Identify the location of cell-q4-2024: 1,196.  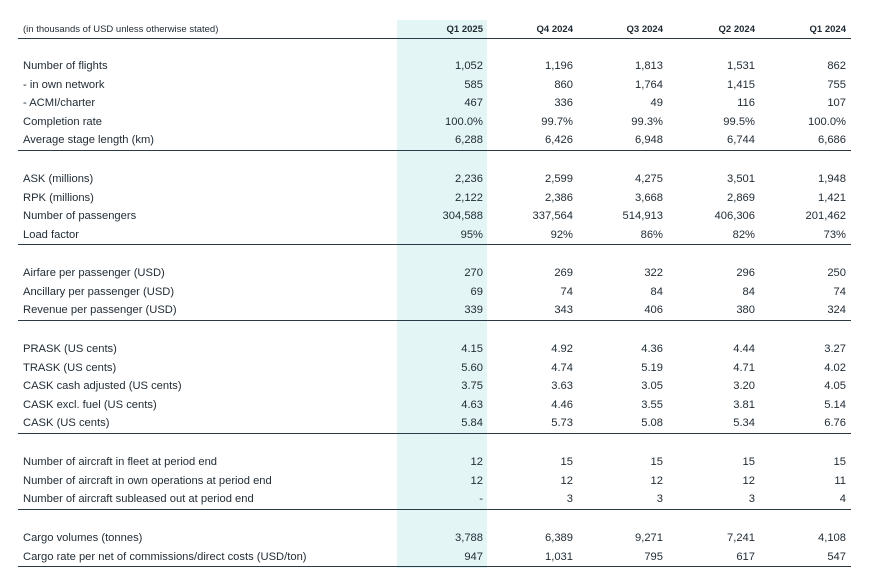
(559, 66).